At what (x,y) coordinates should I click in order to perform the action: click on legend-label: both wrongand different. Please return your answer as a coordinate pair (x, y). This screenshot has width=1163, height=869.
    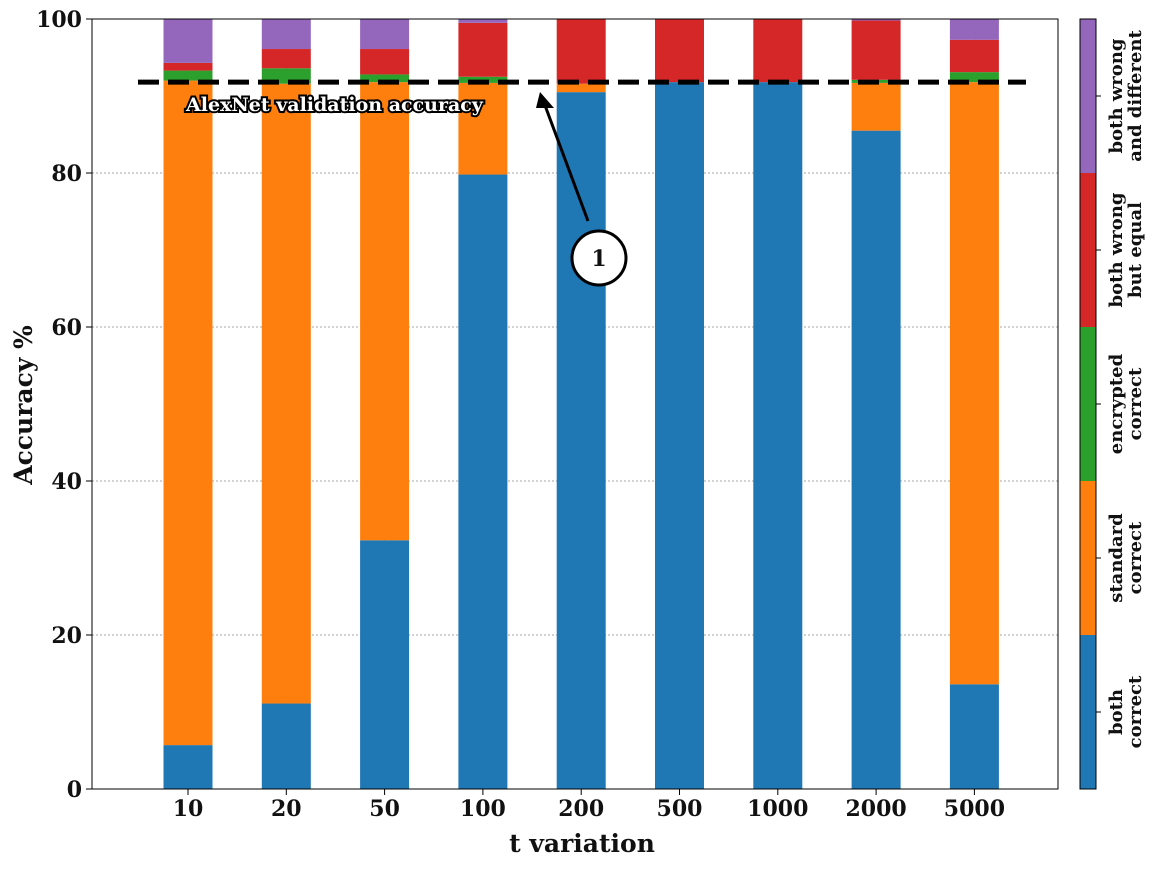
    Looking at the image, I should click on (1126, 96).